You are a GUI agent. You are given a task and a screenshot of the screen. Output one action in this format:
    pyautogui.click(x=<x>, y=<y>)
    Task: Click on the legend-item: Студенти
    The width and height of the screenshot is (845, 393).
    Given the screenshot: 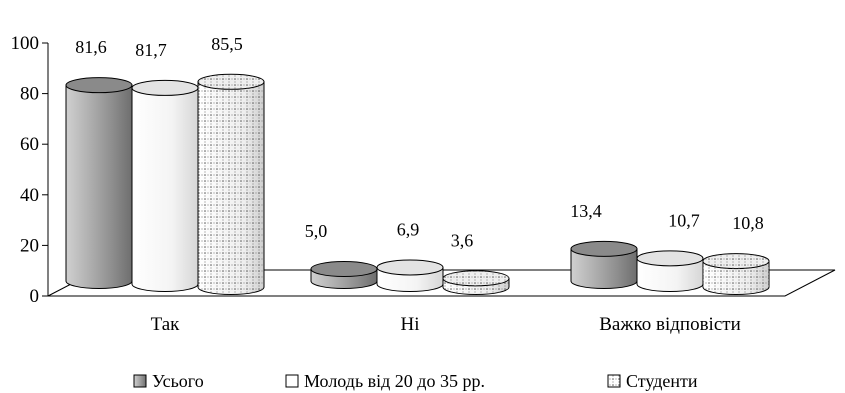 What is the action you would take?
    pyautogui.click(x=652, y=381)
    